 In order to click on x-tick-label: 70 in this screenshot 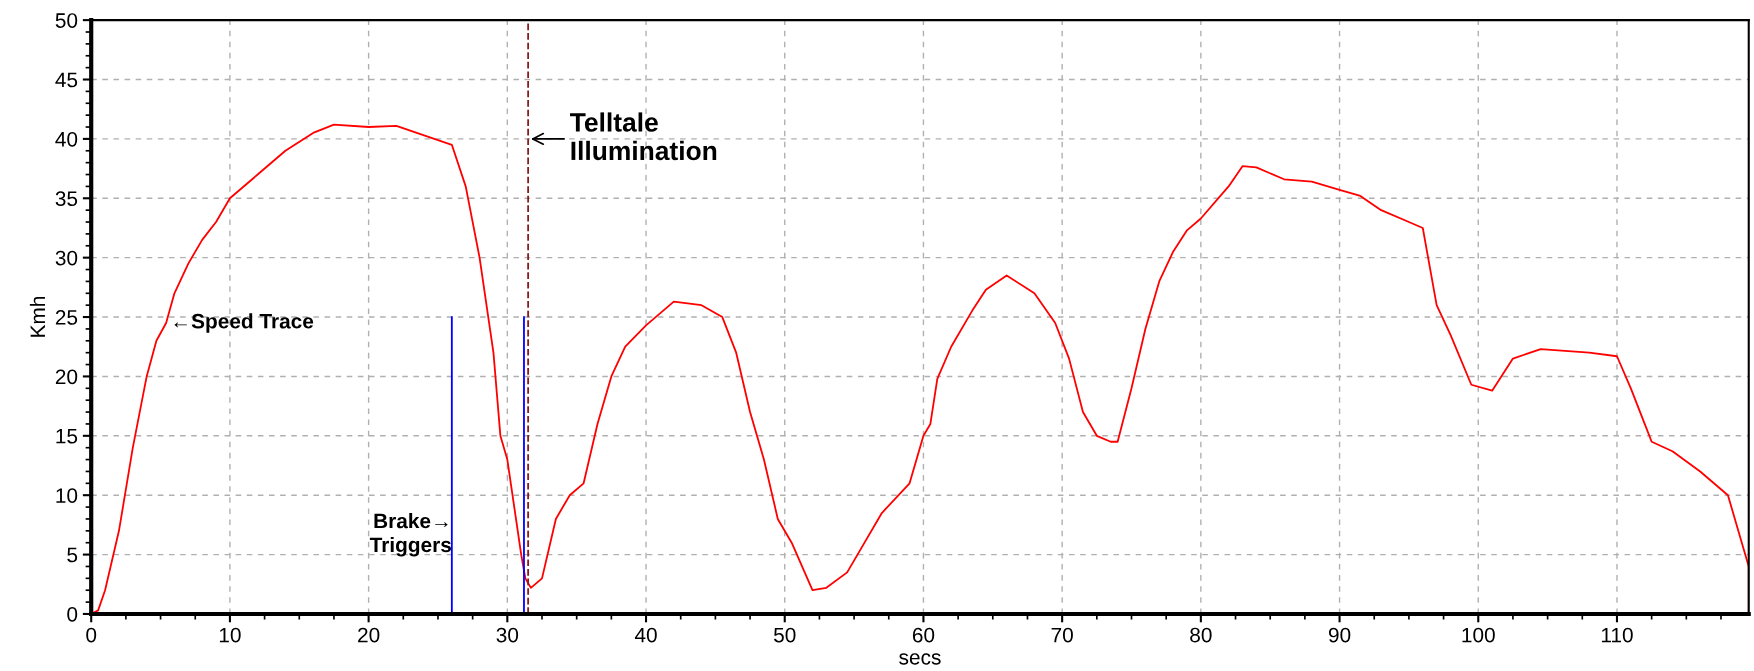, I will do `click(1062, 635)`.